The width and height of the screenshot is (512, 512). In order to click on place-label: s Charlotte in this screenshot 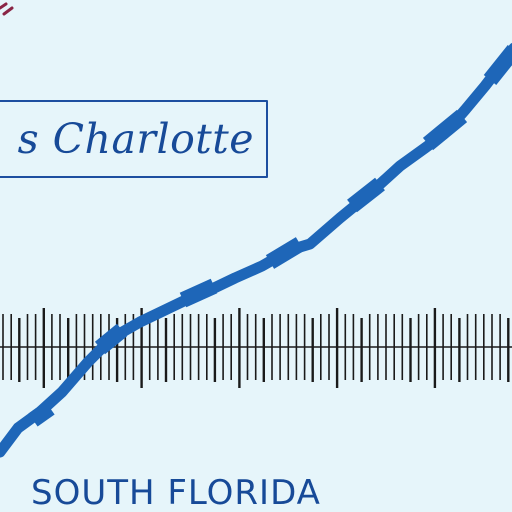, I will do `click(135, 139)`.